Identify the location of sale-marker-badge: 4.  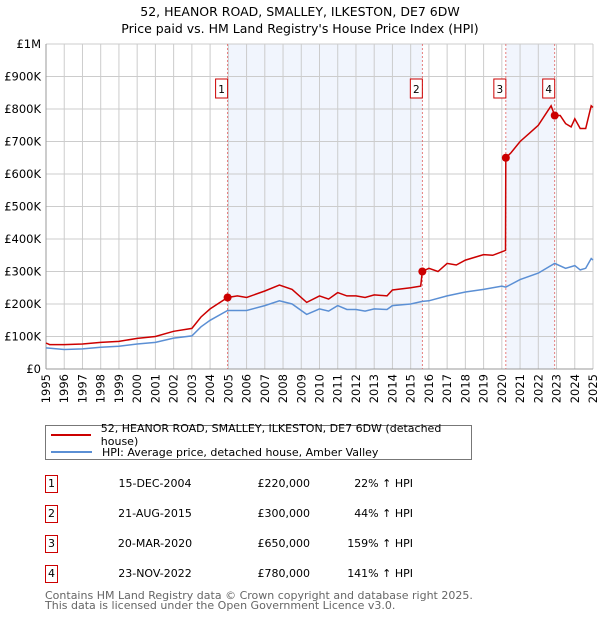
(51, 574).